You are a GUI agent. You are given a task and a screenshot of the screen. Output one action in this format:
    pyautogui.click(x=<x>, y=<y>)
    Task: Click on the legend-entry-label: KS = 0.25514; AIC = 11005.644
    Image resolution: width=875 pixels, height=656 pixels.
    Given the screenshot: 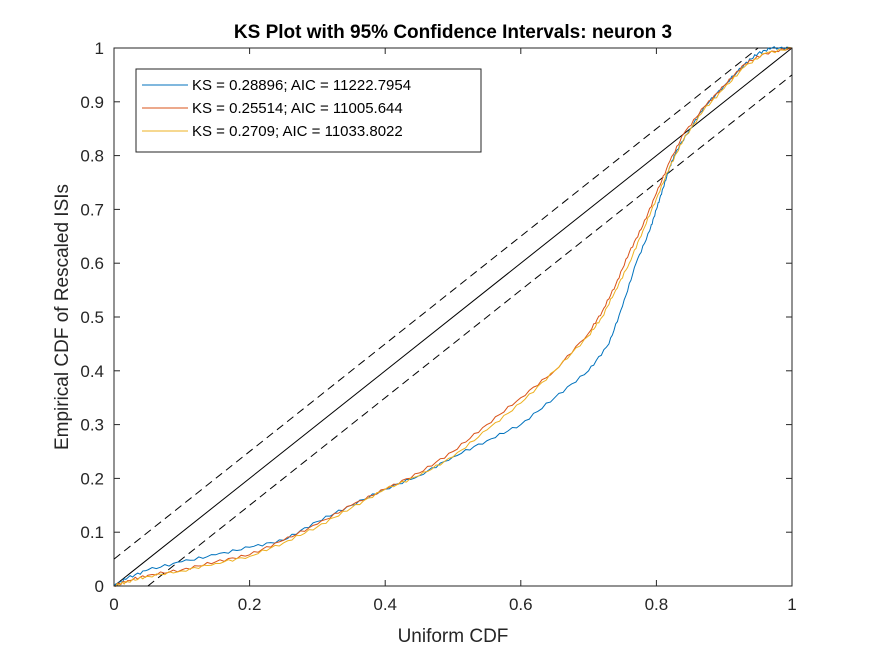 What is the action you would take?
    pyautogui.click(x=297, y=108)
    